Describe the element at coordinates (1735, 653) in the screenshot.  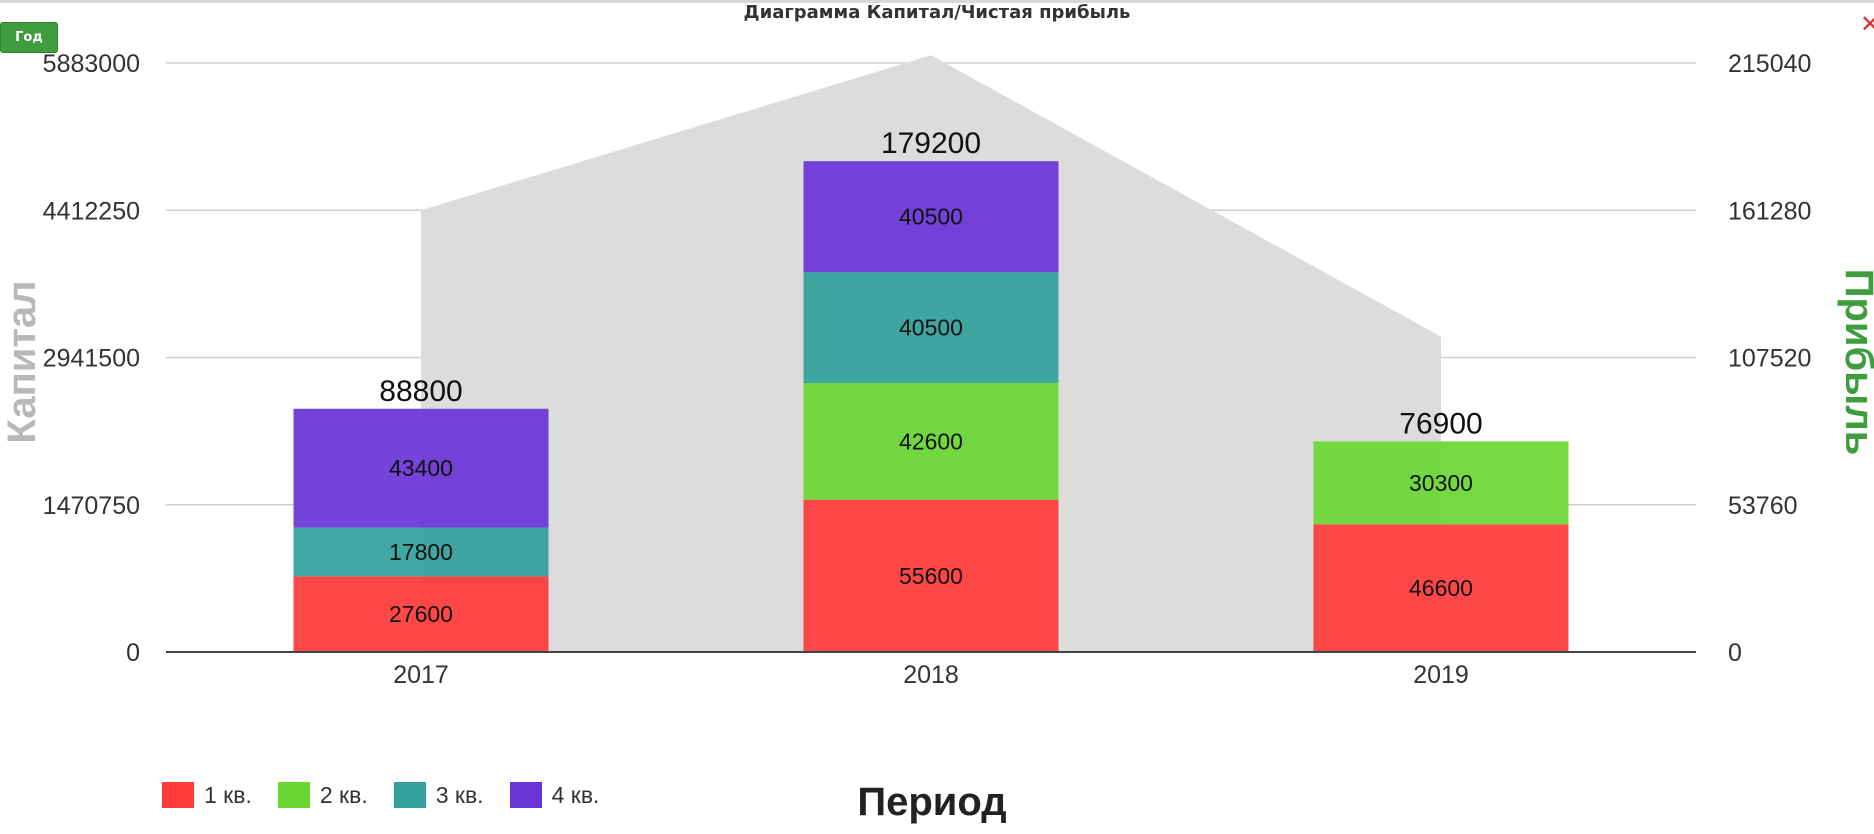
I see `y-tick-right: 0` at that location.